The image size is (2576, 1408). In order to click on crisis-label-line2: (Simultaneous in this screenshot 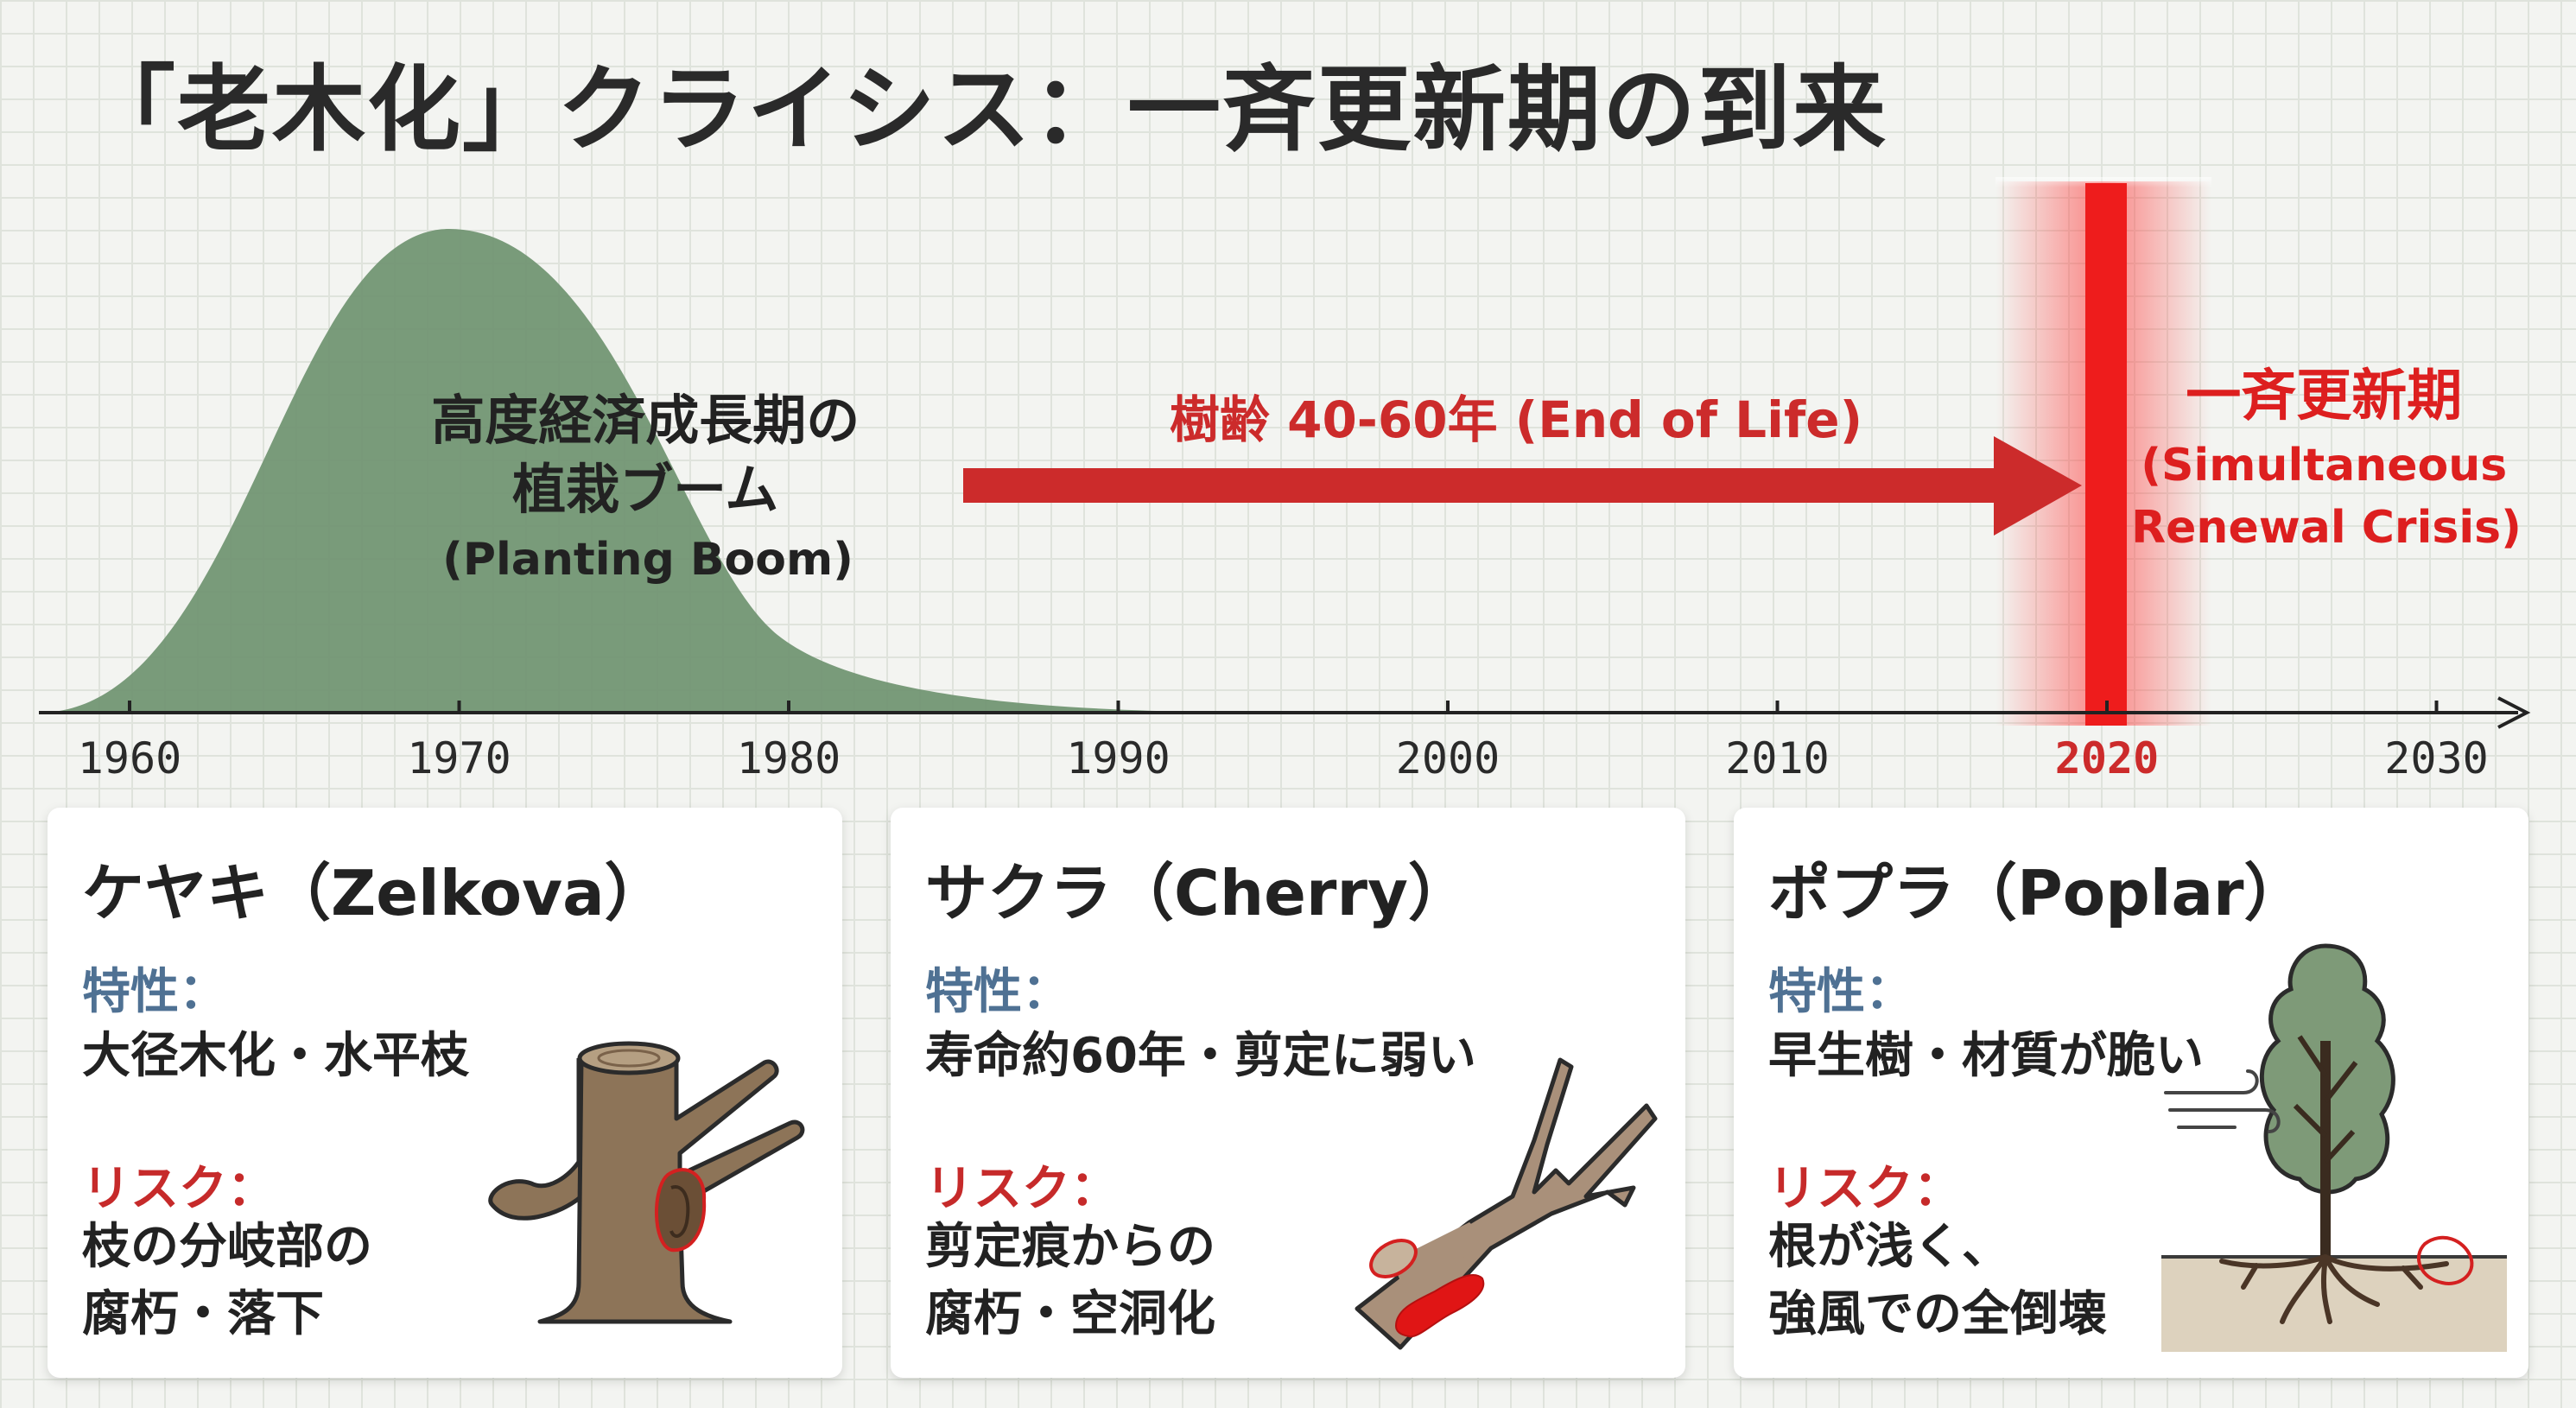, I will do `click(2324, 466)`.